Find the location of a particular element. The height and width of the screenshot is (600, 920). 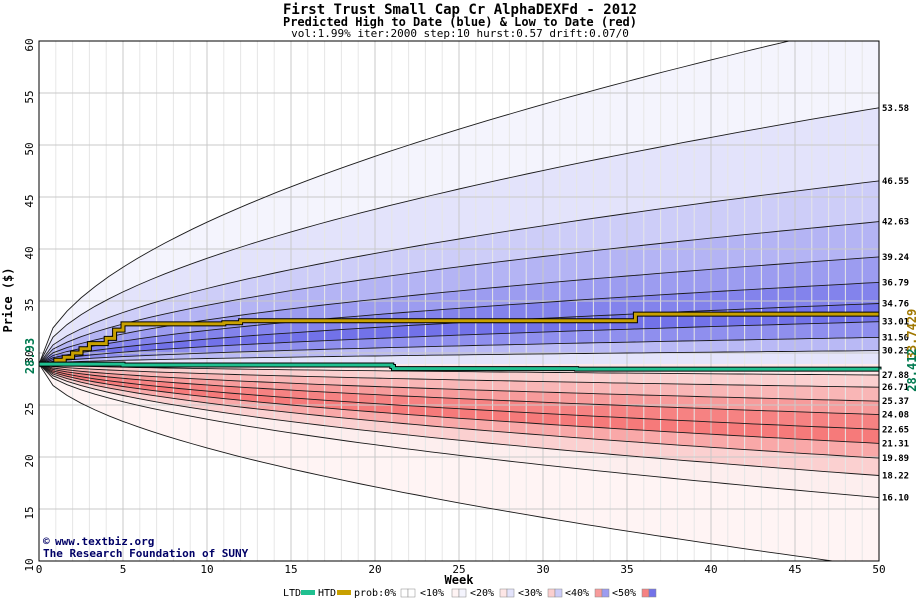

right-value-label: 21.31 is located at coordinates (895, 444).